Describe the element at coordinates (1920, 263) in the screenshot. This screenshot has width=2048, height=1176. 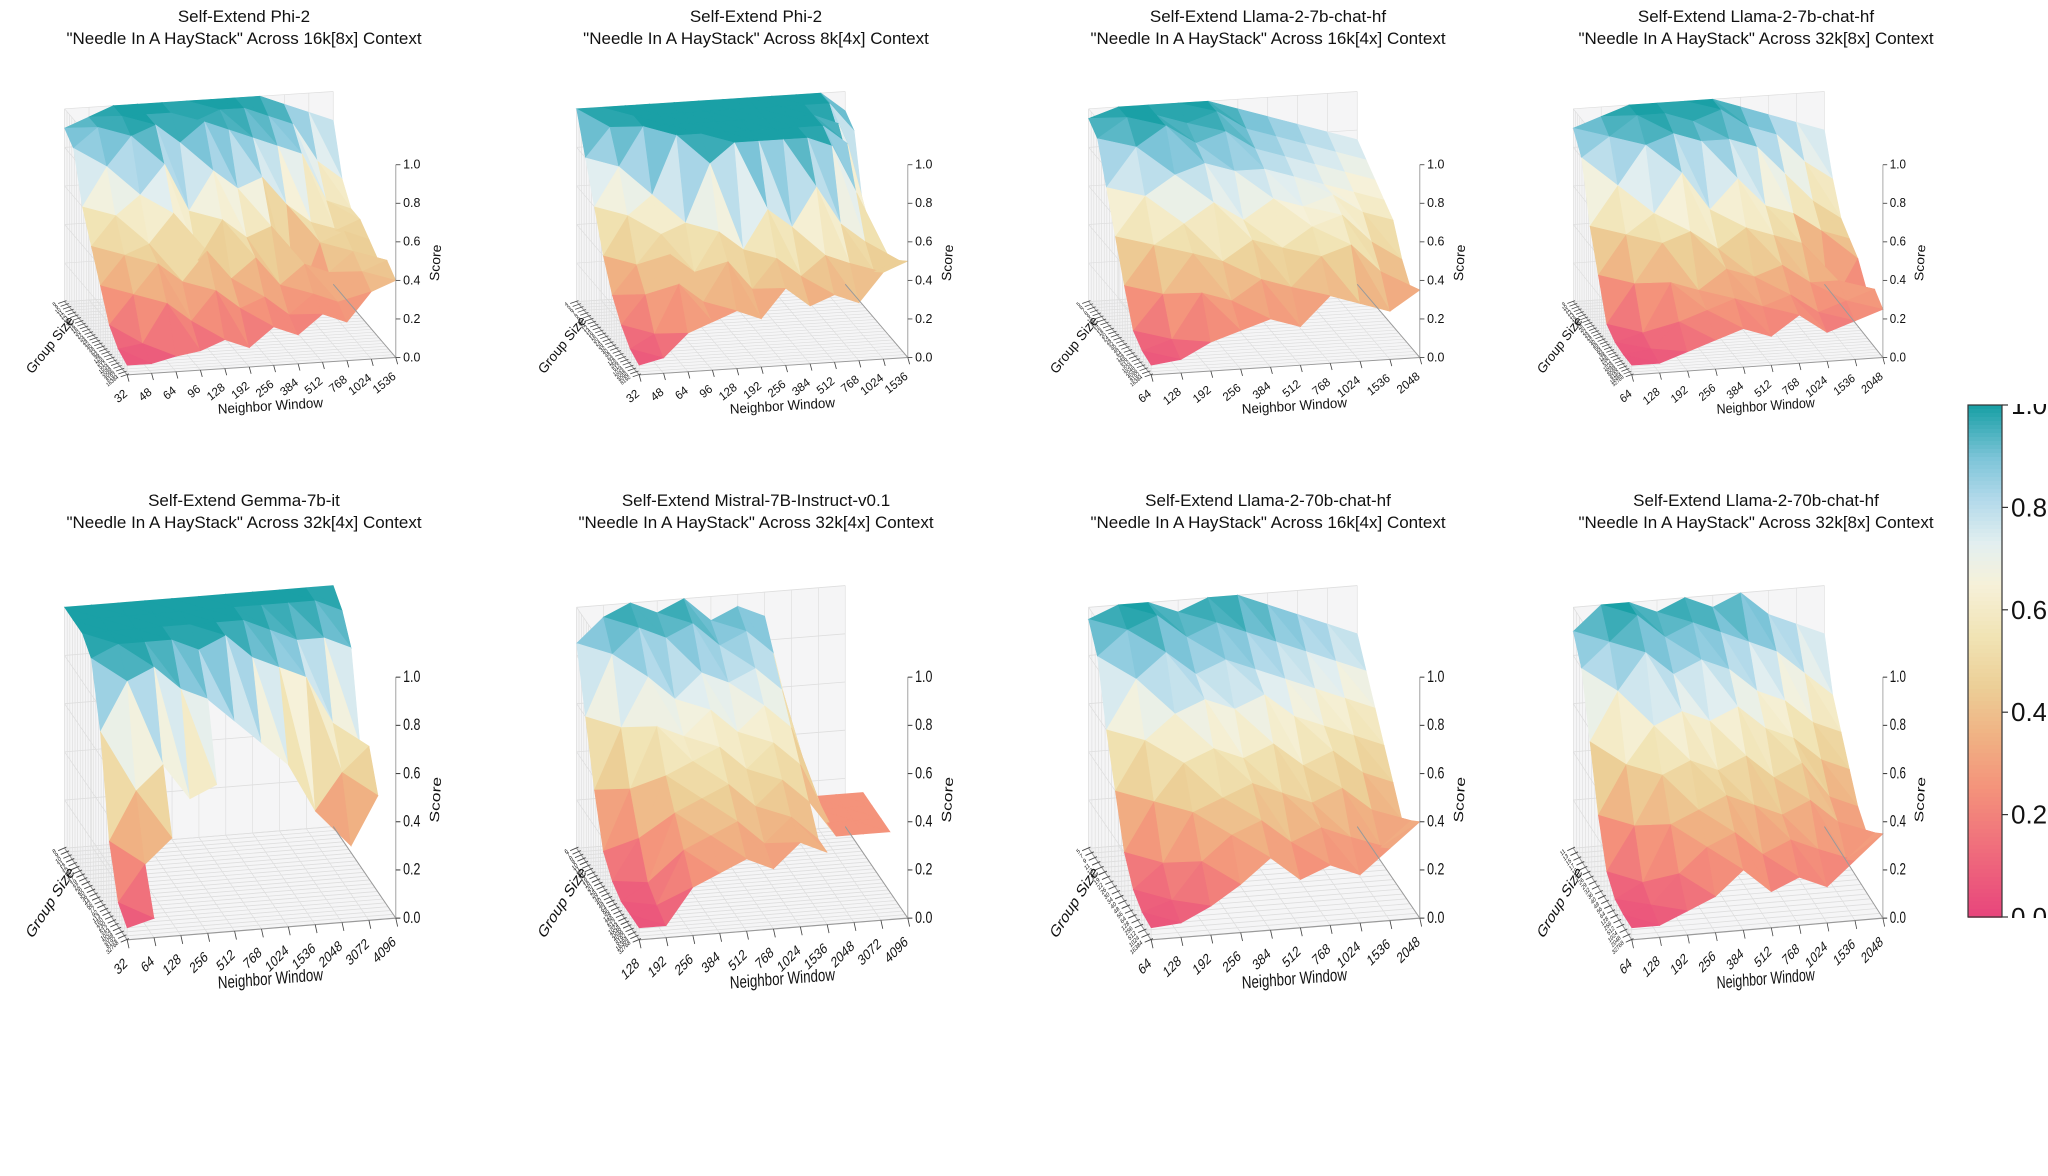
I see `z-axis-title: Score` at that location.